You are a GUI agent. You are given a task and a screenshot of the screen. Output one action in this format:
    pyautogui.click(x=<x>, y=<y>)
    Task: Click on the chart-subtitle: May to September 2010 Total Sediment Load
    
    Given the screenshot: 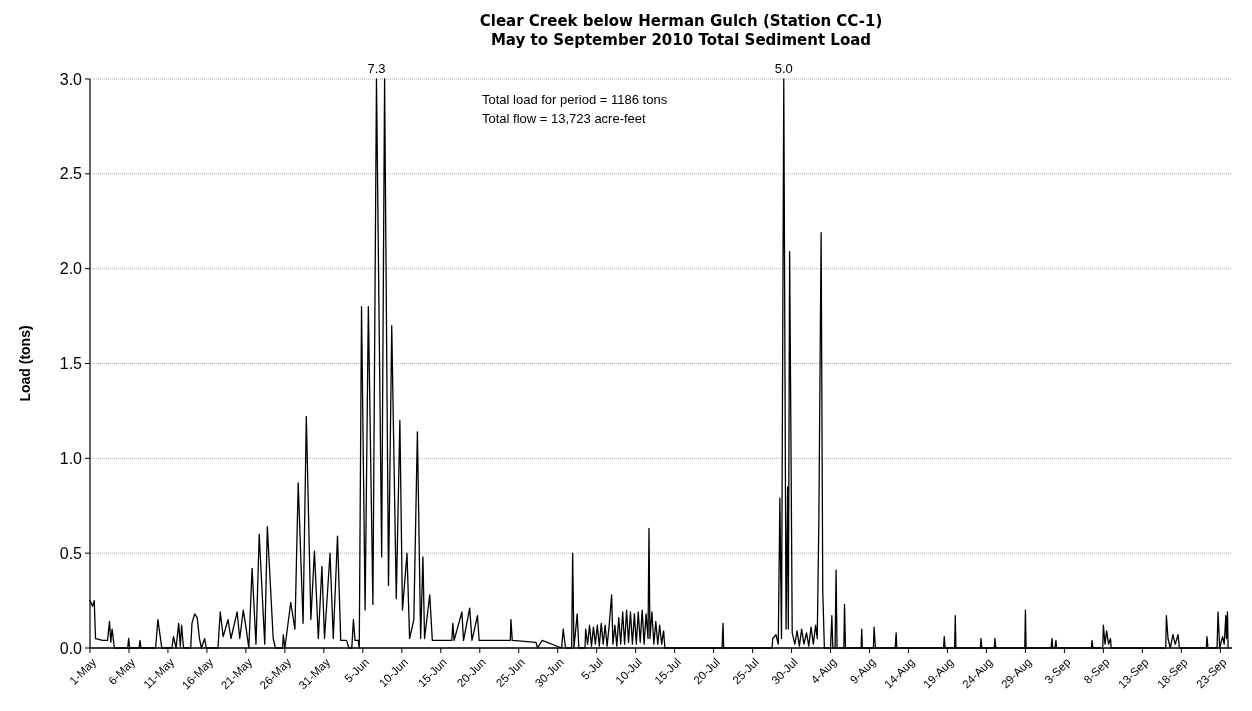 What is the action you would take?
    pyautogui.click(x=681, y=40)
    